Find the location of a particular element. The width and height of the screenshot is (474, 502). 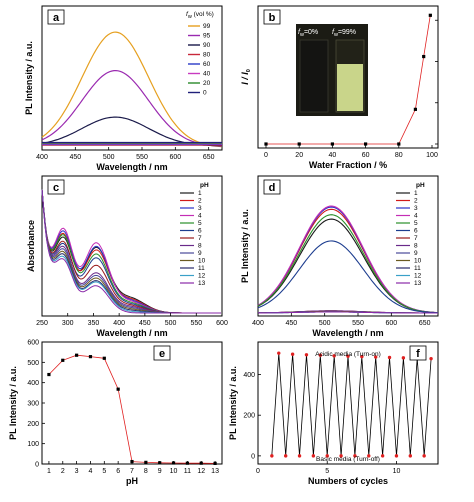

x-tick-label: 3 is located at coordinates (77, 471).